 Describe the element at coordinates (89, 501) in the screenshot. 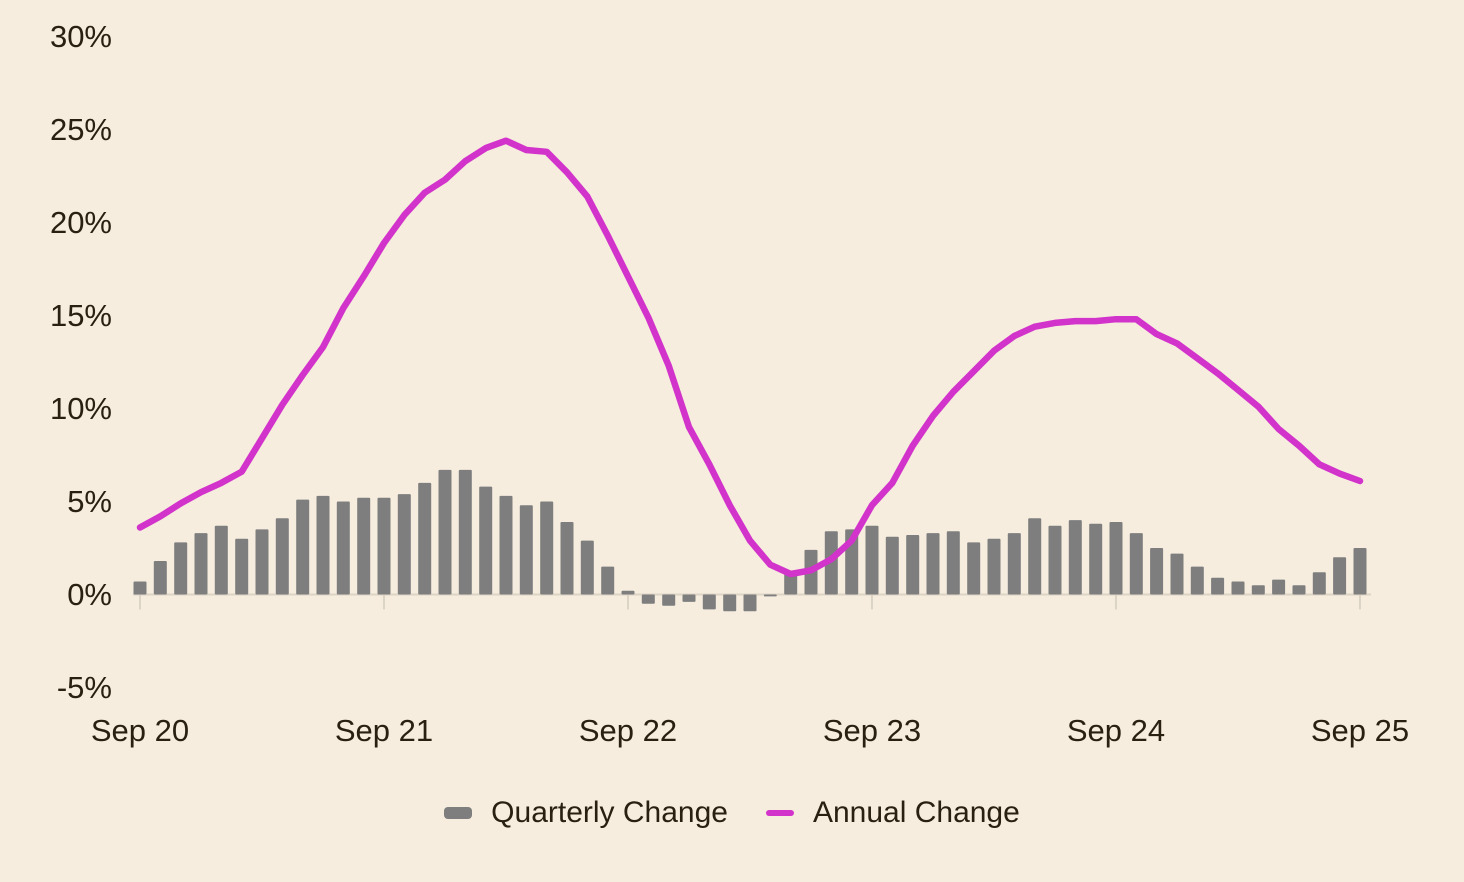

I see `y-axis-label: 5%` at that location.